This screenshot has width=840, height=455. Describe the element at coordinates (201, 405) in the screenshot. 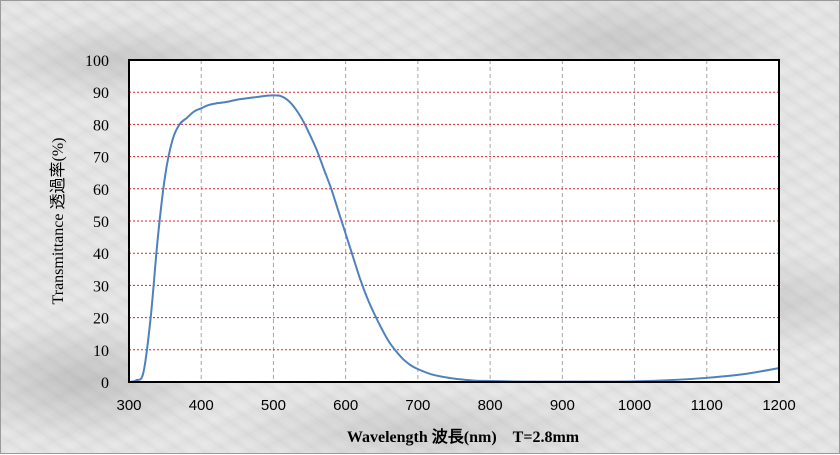

I see `x-tick-label: 400` at that location.